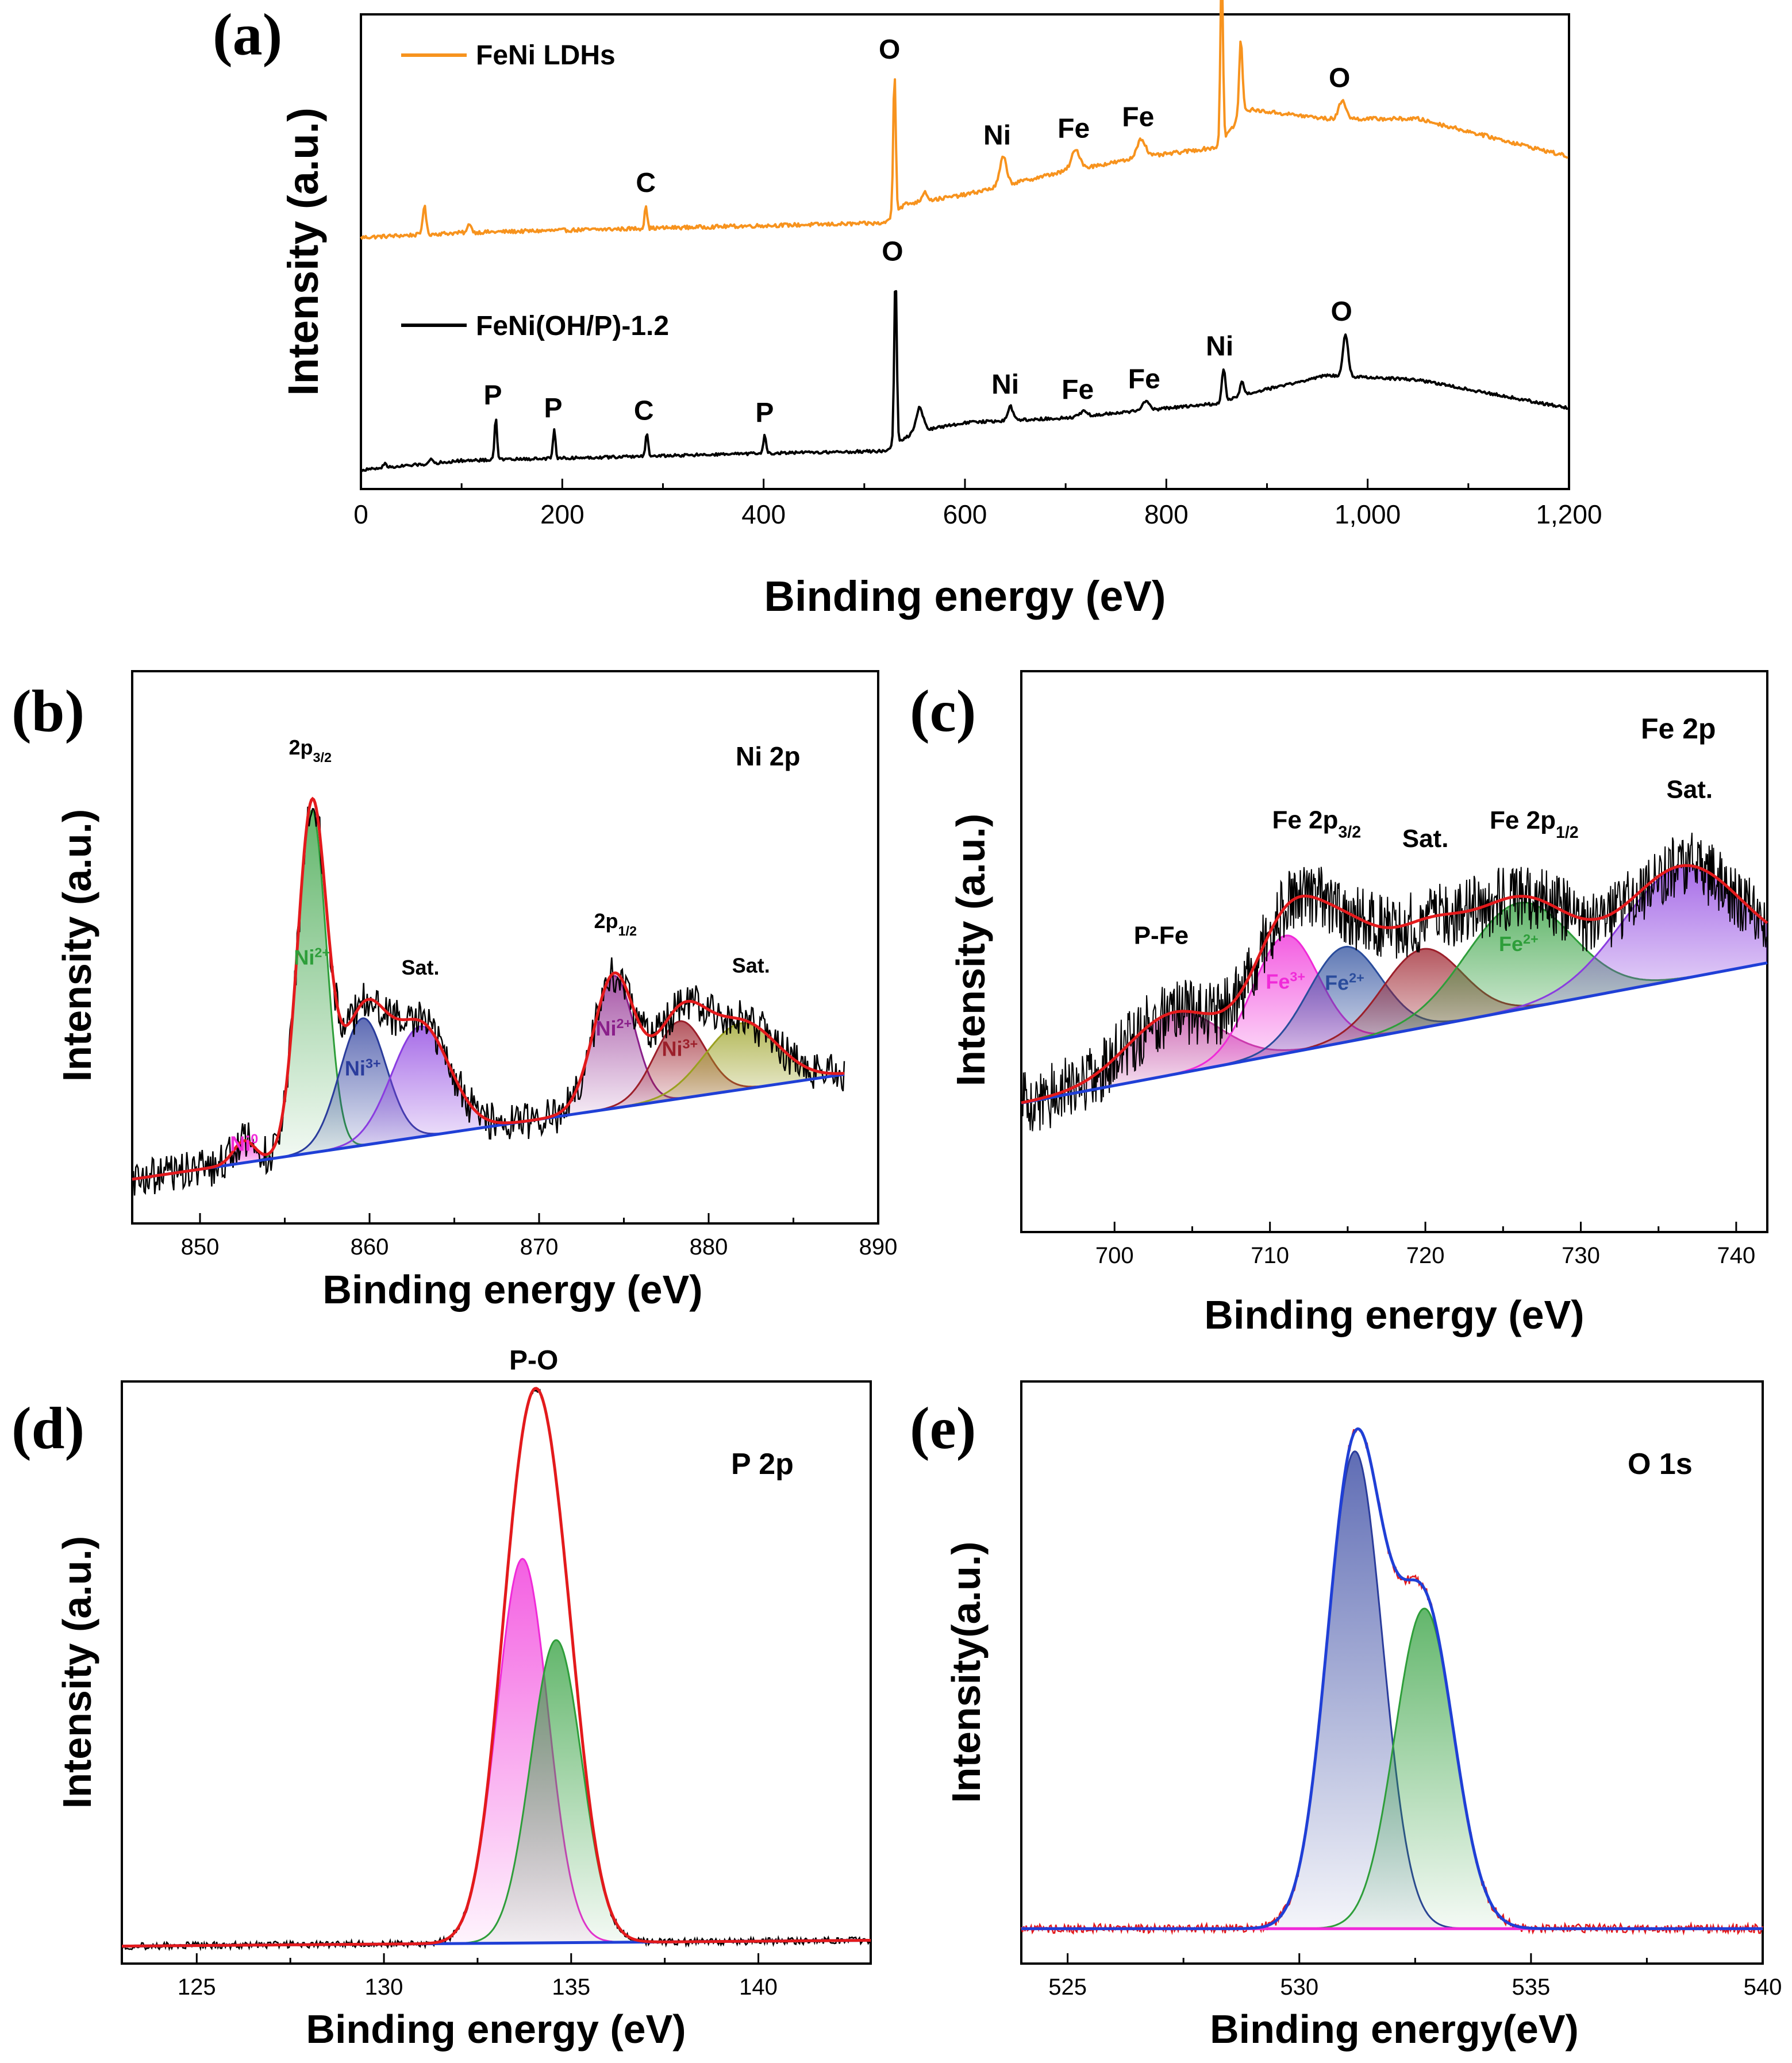 Image resolution: width=1792 pixels, height=2063 pixels. I want to click on x-tick-label-d: 140, so click(758, 1987).